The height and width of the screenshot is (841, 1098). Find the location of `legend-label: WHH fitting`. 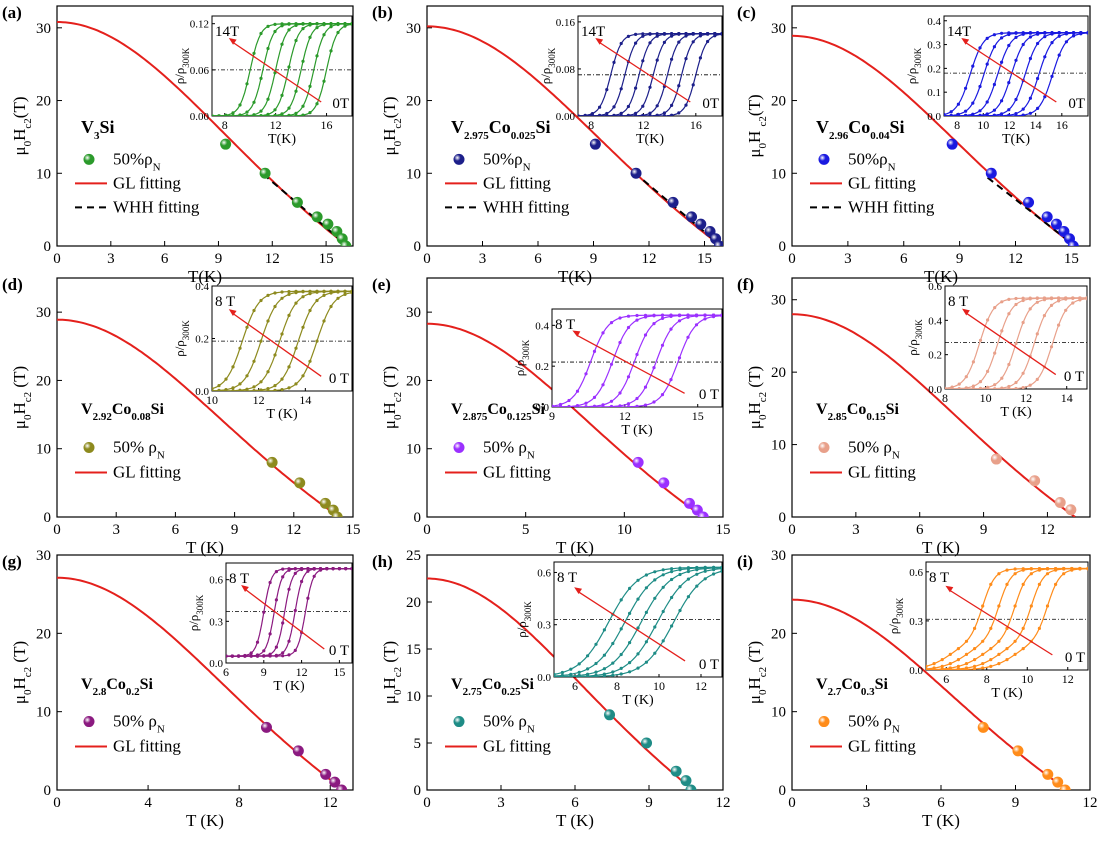

legend-label: WHH fitting is located at coordinates (526, 206).